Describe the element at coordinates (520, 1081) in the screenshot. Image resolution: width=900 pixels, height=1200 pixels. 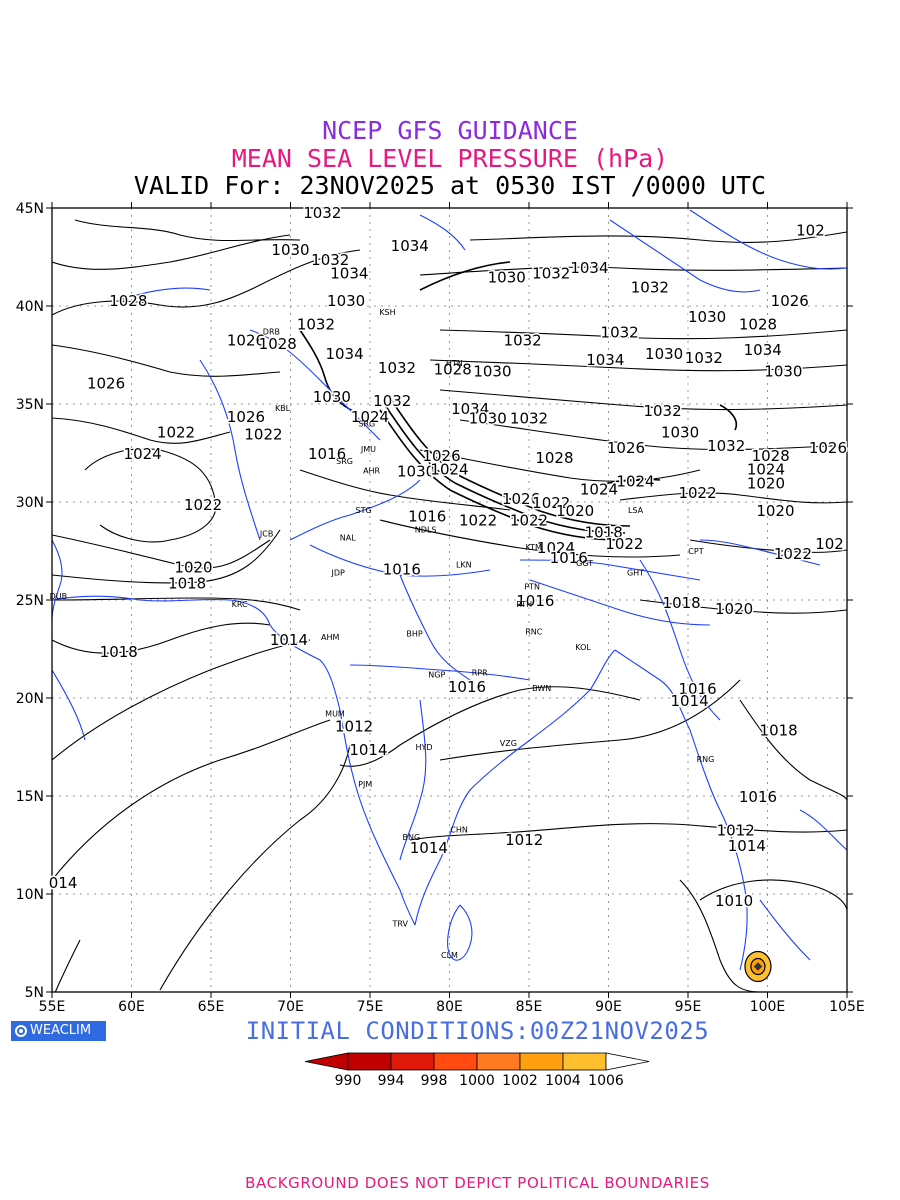
I see `legend-label: 1002` at that location.